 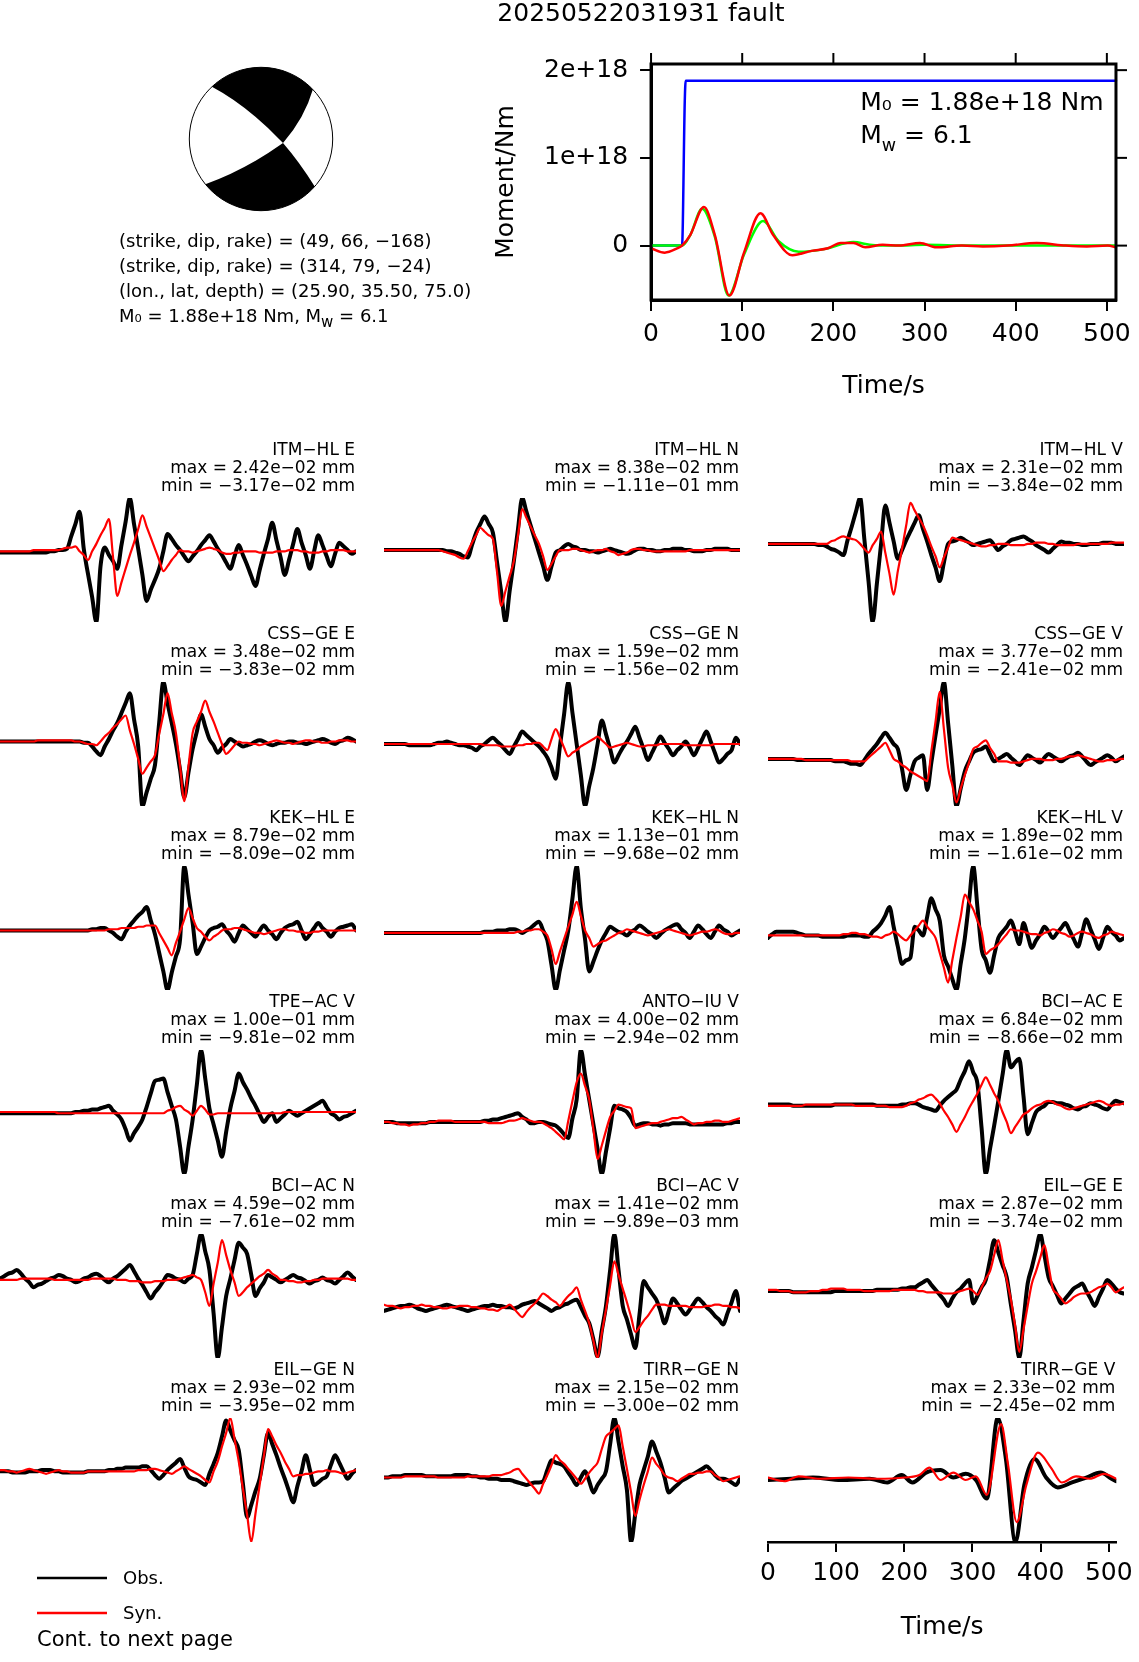 What do you see at coordinates (1031, 1019) in the screenshot?
I see `text: max = 6.84e−02 mm` at bounding box center [1031, 1019].